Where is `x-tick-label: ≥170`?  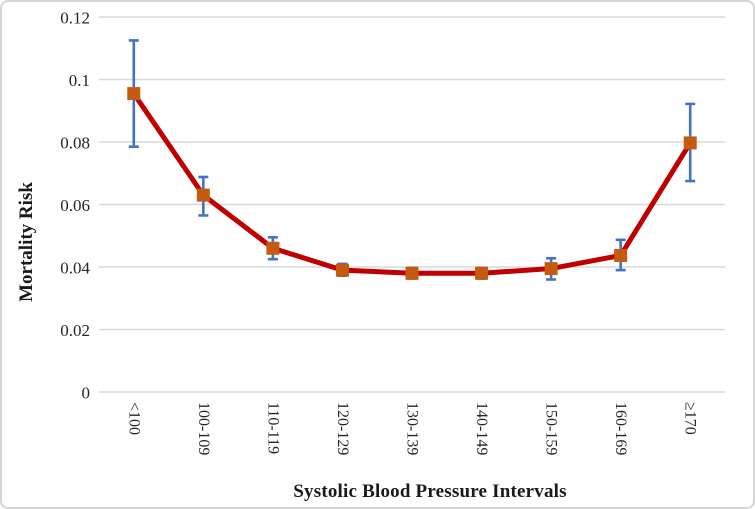
x-tick-label: ≥170 is located at coordinates (690, 418).